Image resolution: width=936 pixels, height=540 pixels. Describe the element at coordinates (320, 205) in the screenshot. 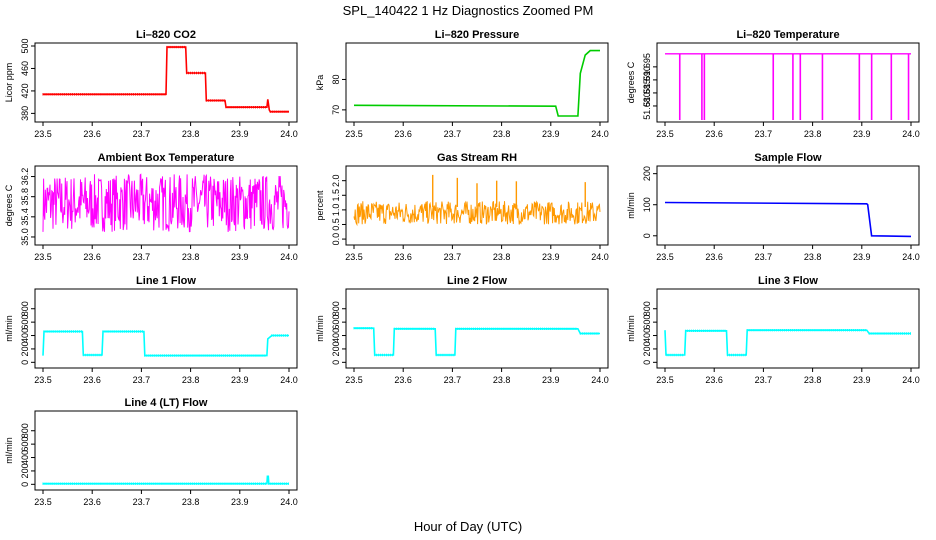

I see `y-axis-label: percent` at that location.